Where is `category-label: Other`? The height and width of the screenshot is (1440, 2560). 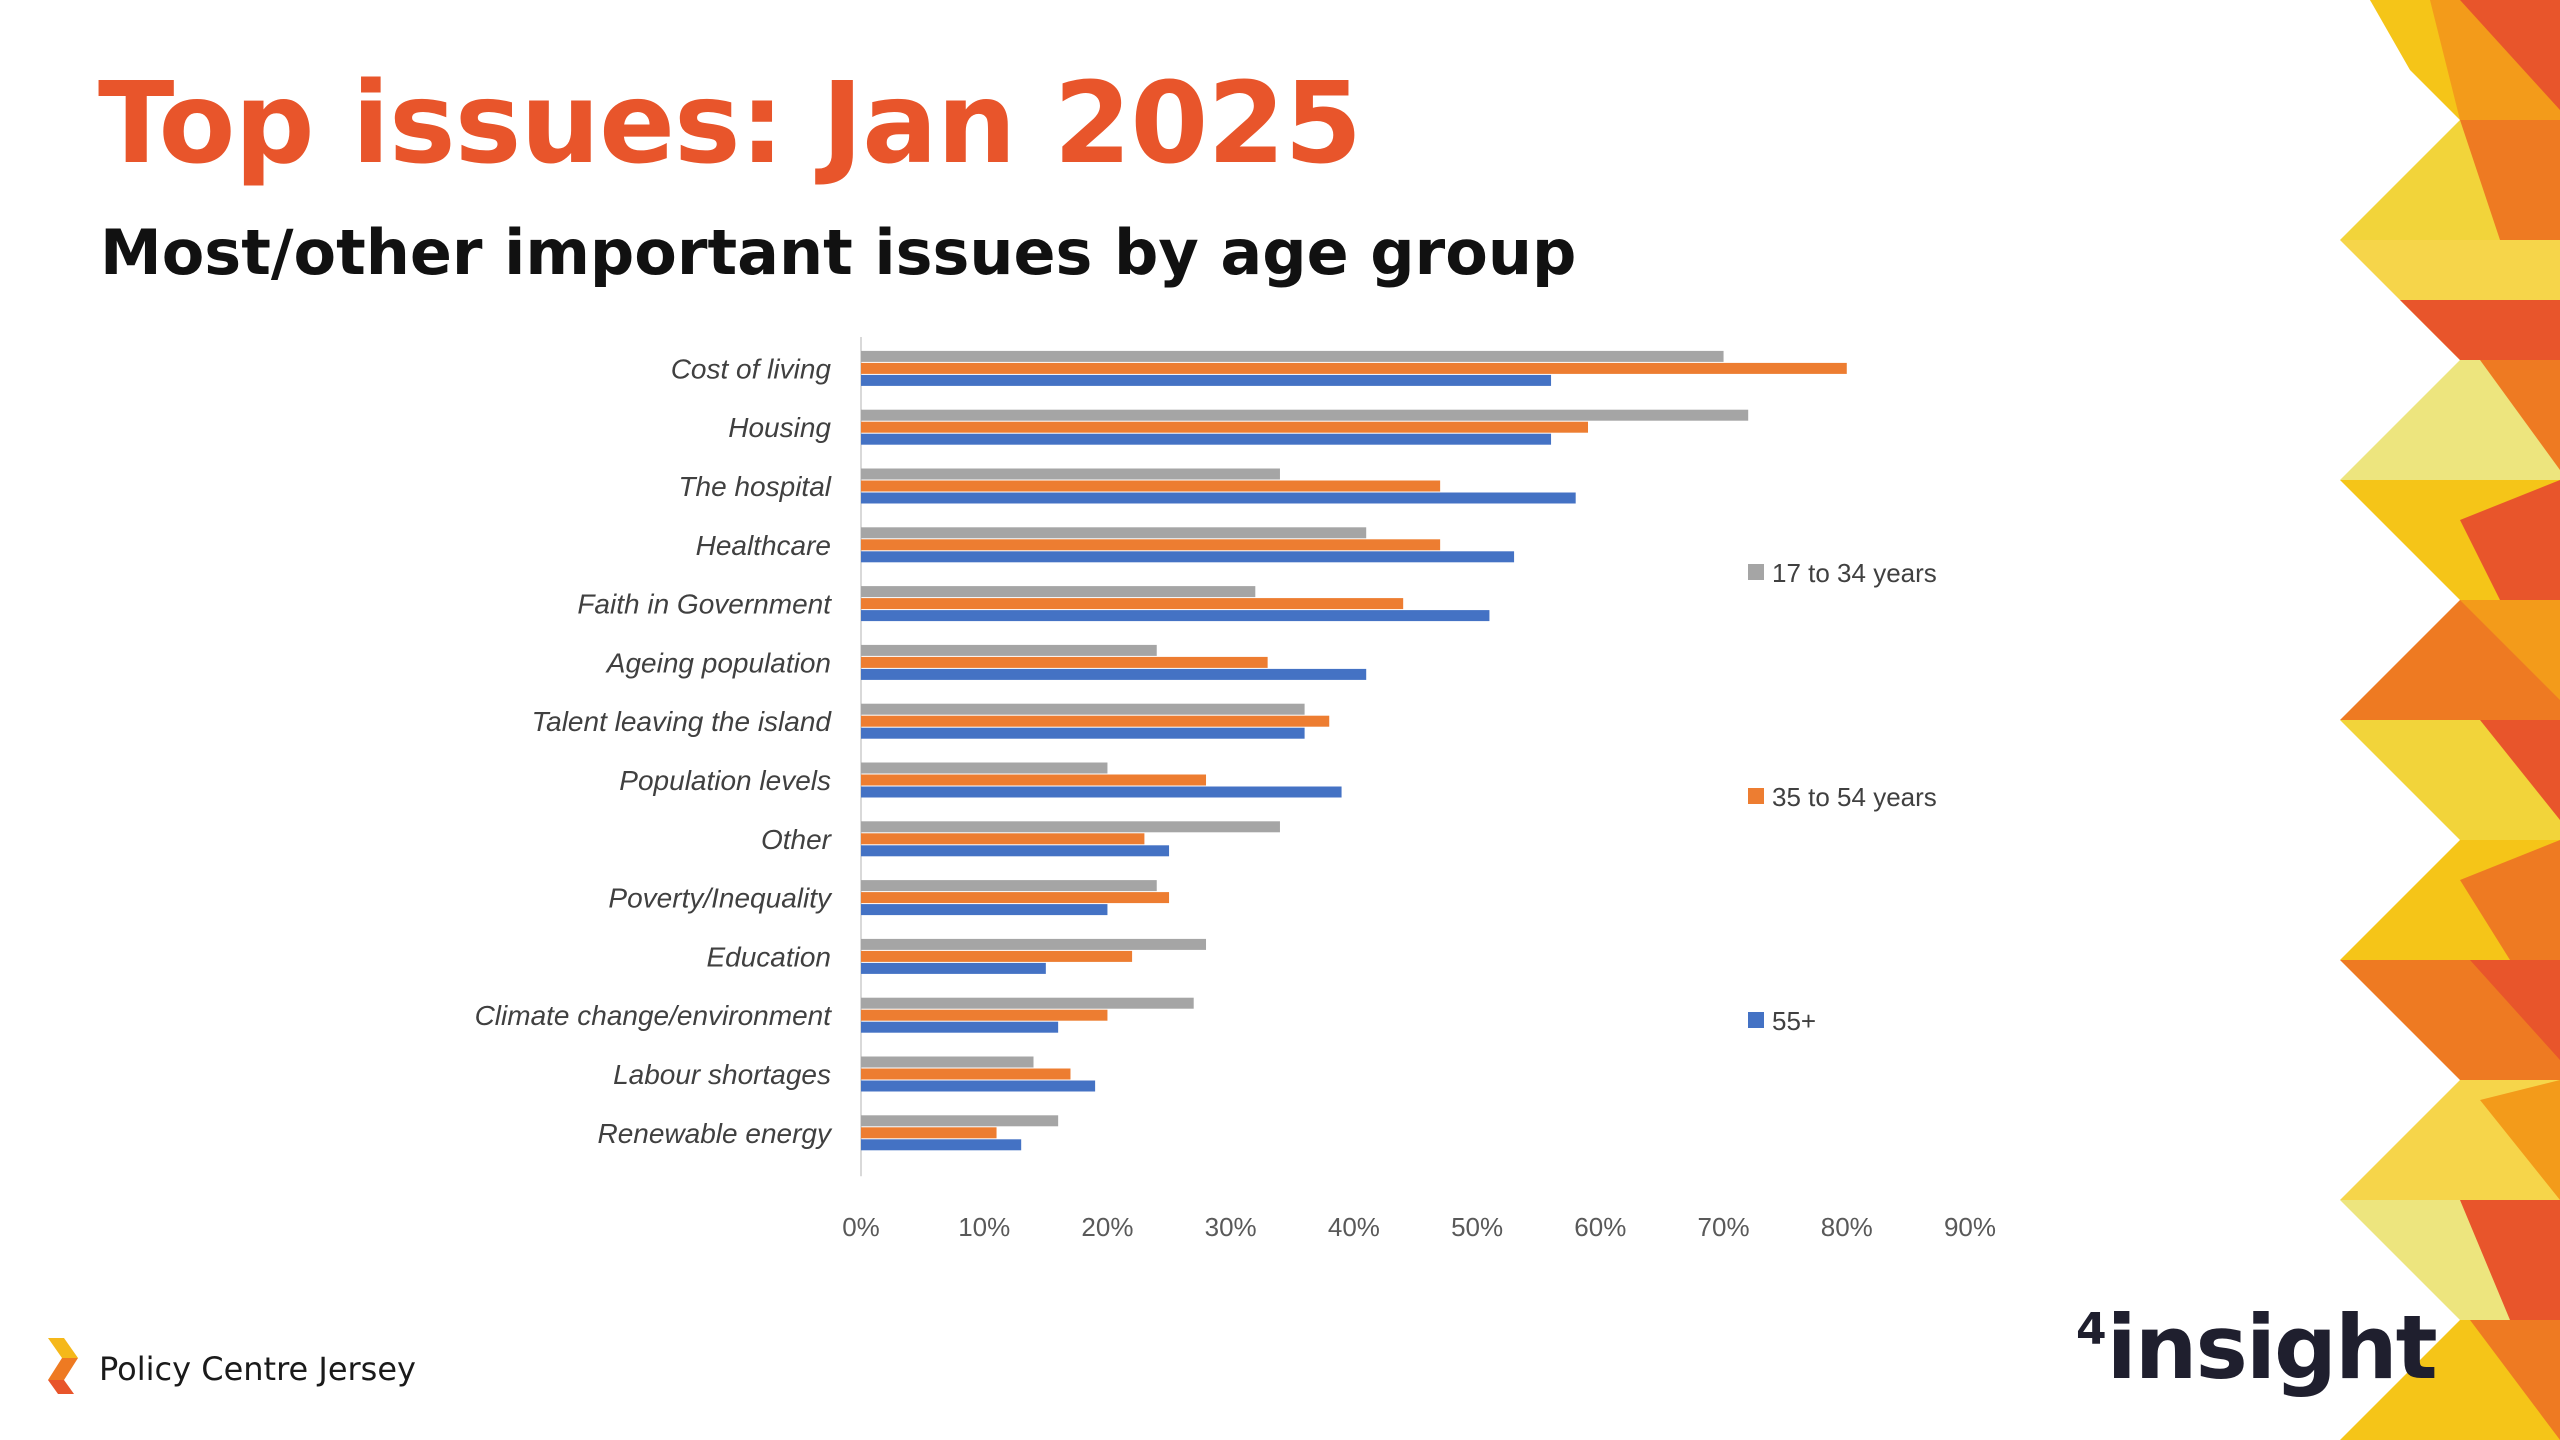
category-label: Other is located at coordinates (797, 839).